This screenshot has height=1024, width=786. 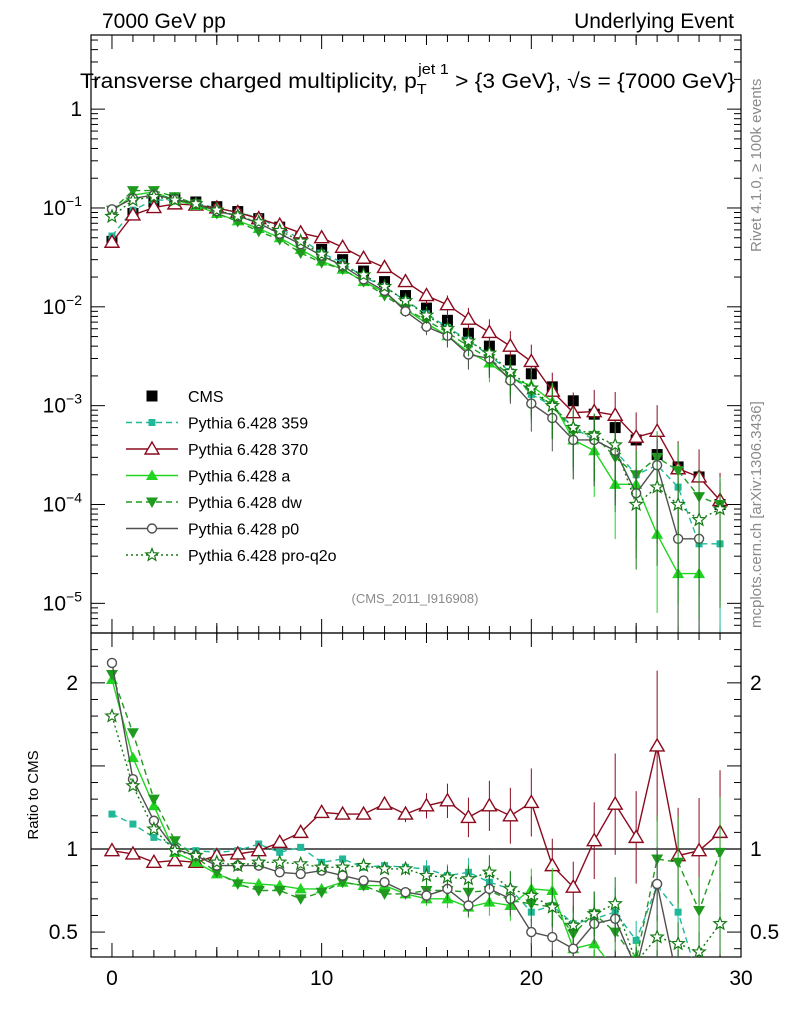 I want to click on legend-label: Pythia 6.428 pro-q2o, so click(x=262, y=556).